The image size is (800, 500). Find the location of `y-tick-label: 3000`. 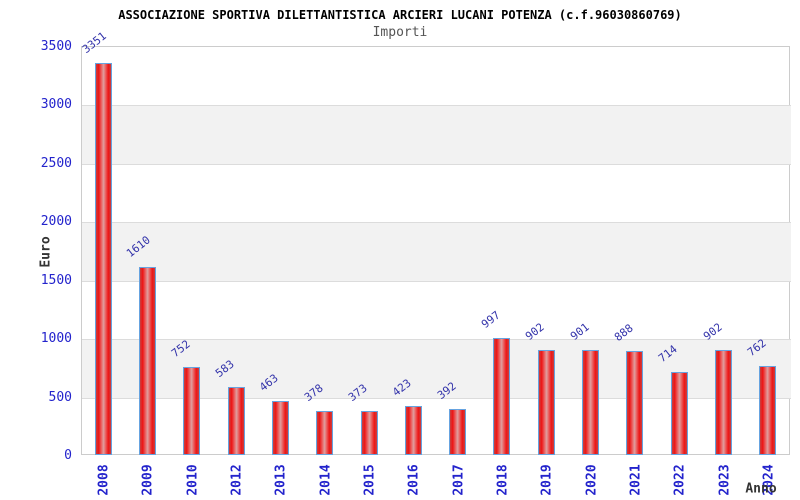

y-tick-label: 3000 is located at coordinates (56, 104).